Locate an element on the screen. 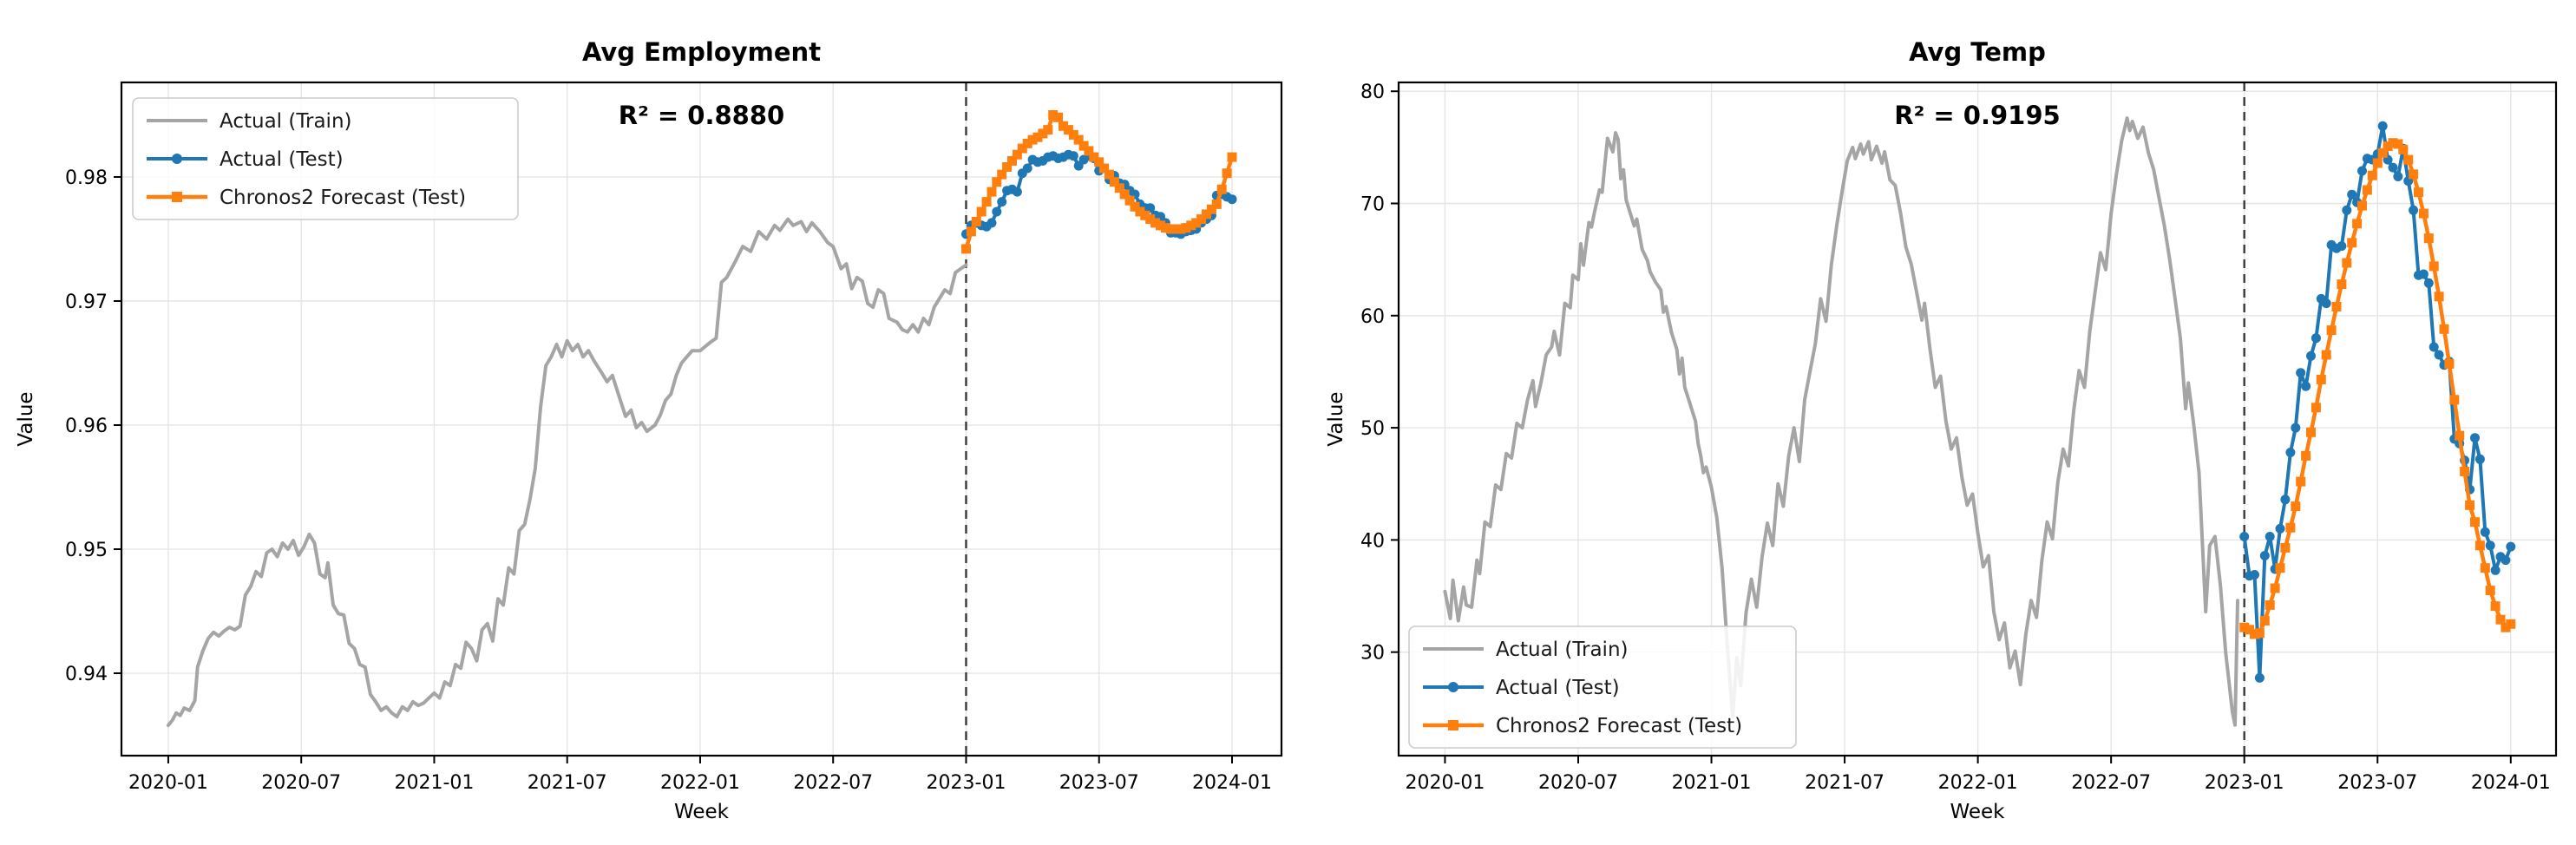 The width and height of the screenshot is (2576, 845). svg-text: 60 is located at coordinates (1372, 317).